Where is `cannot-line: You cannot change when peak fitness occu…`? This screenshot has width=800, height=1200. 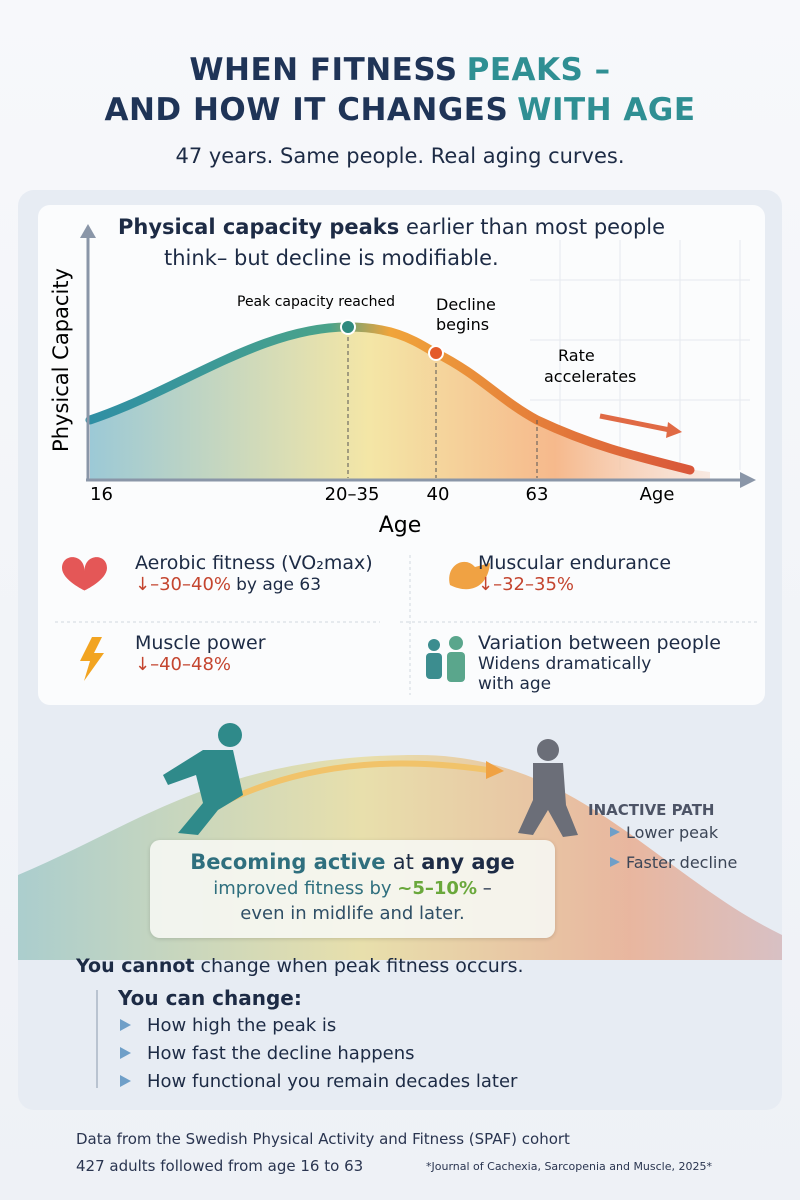
cannot-line: You cannot change when peak fitness occu… is located at coordinates (300, 966).